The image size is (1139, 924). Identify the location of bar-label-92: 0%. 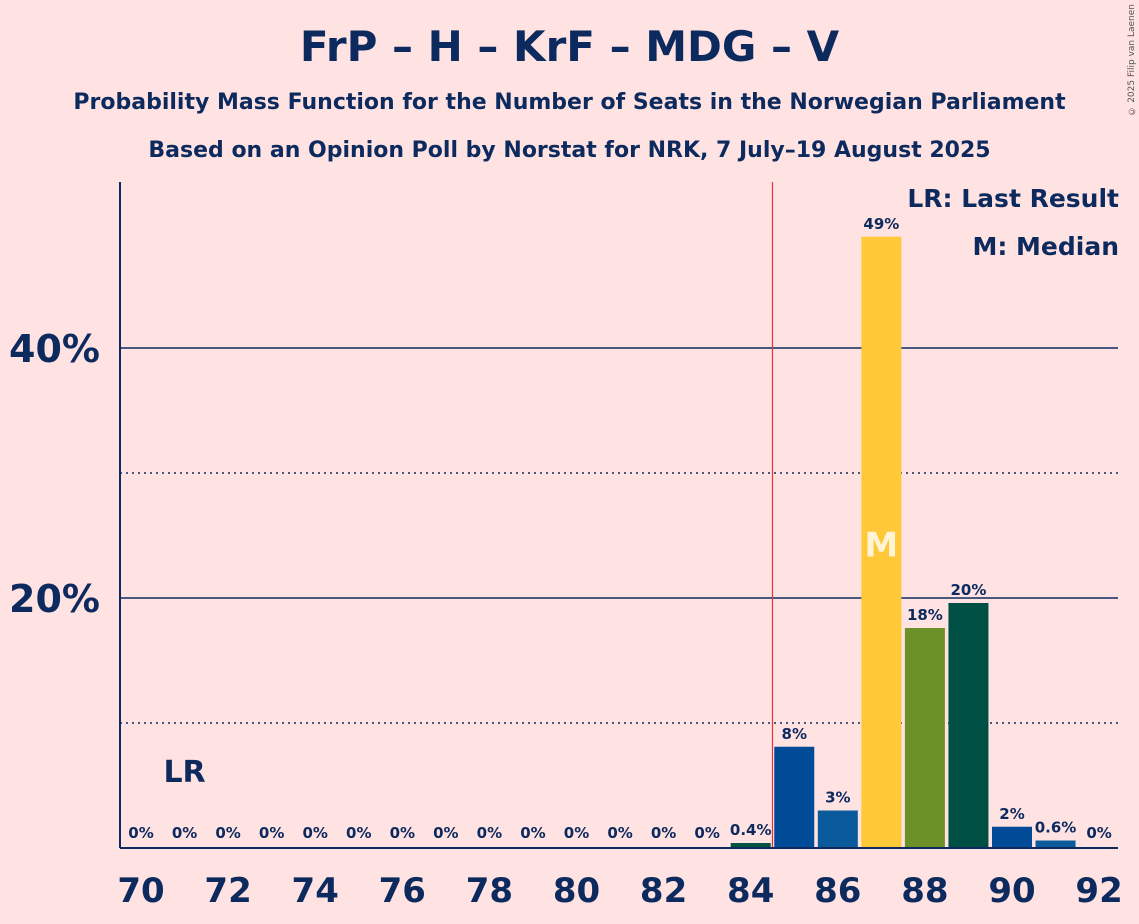
(1098, 833).